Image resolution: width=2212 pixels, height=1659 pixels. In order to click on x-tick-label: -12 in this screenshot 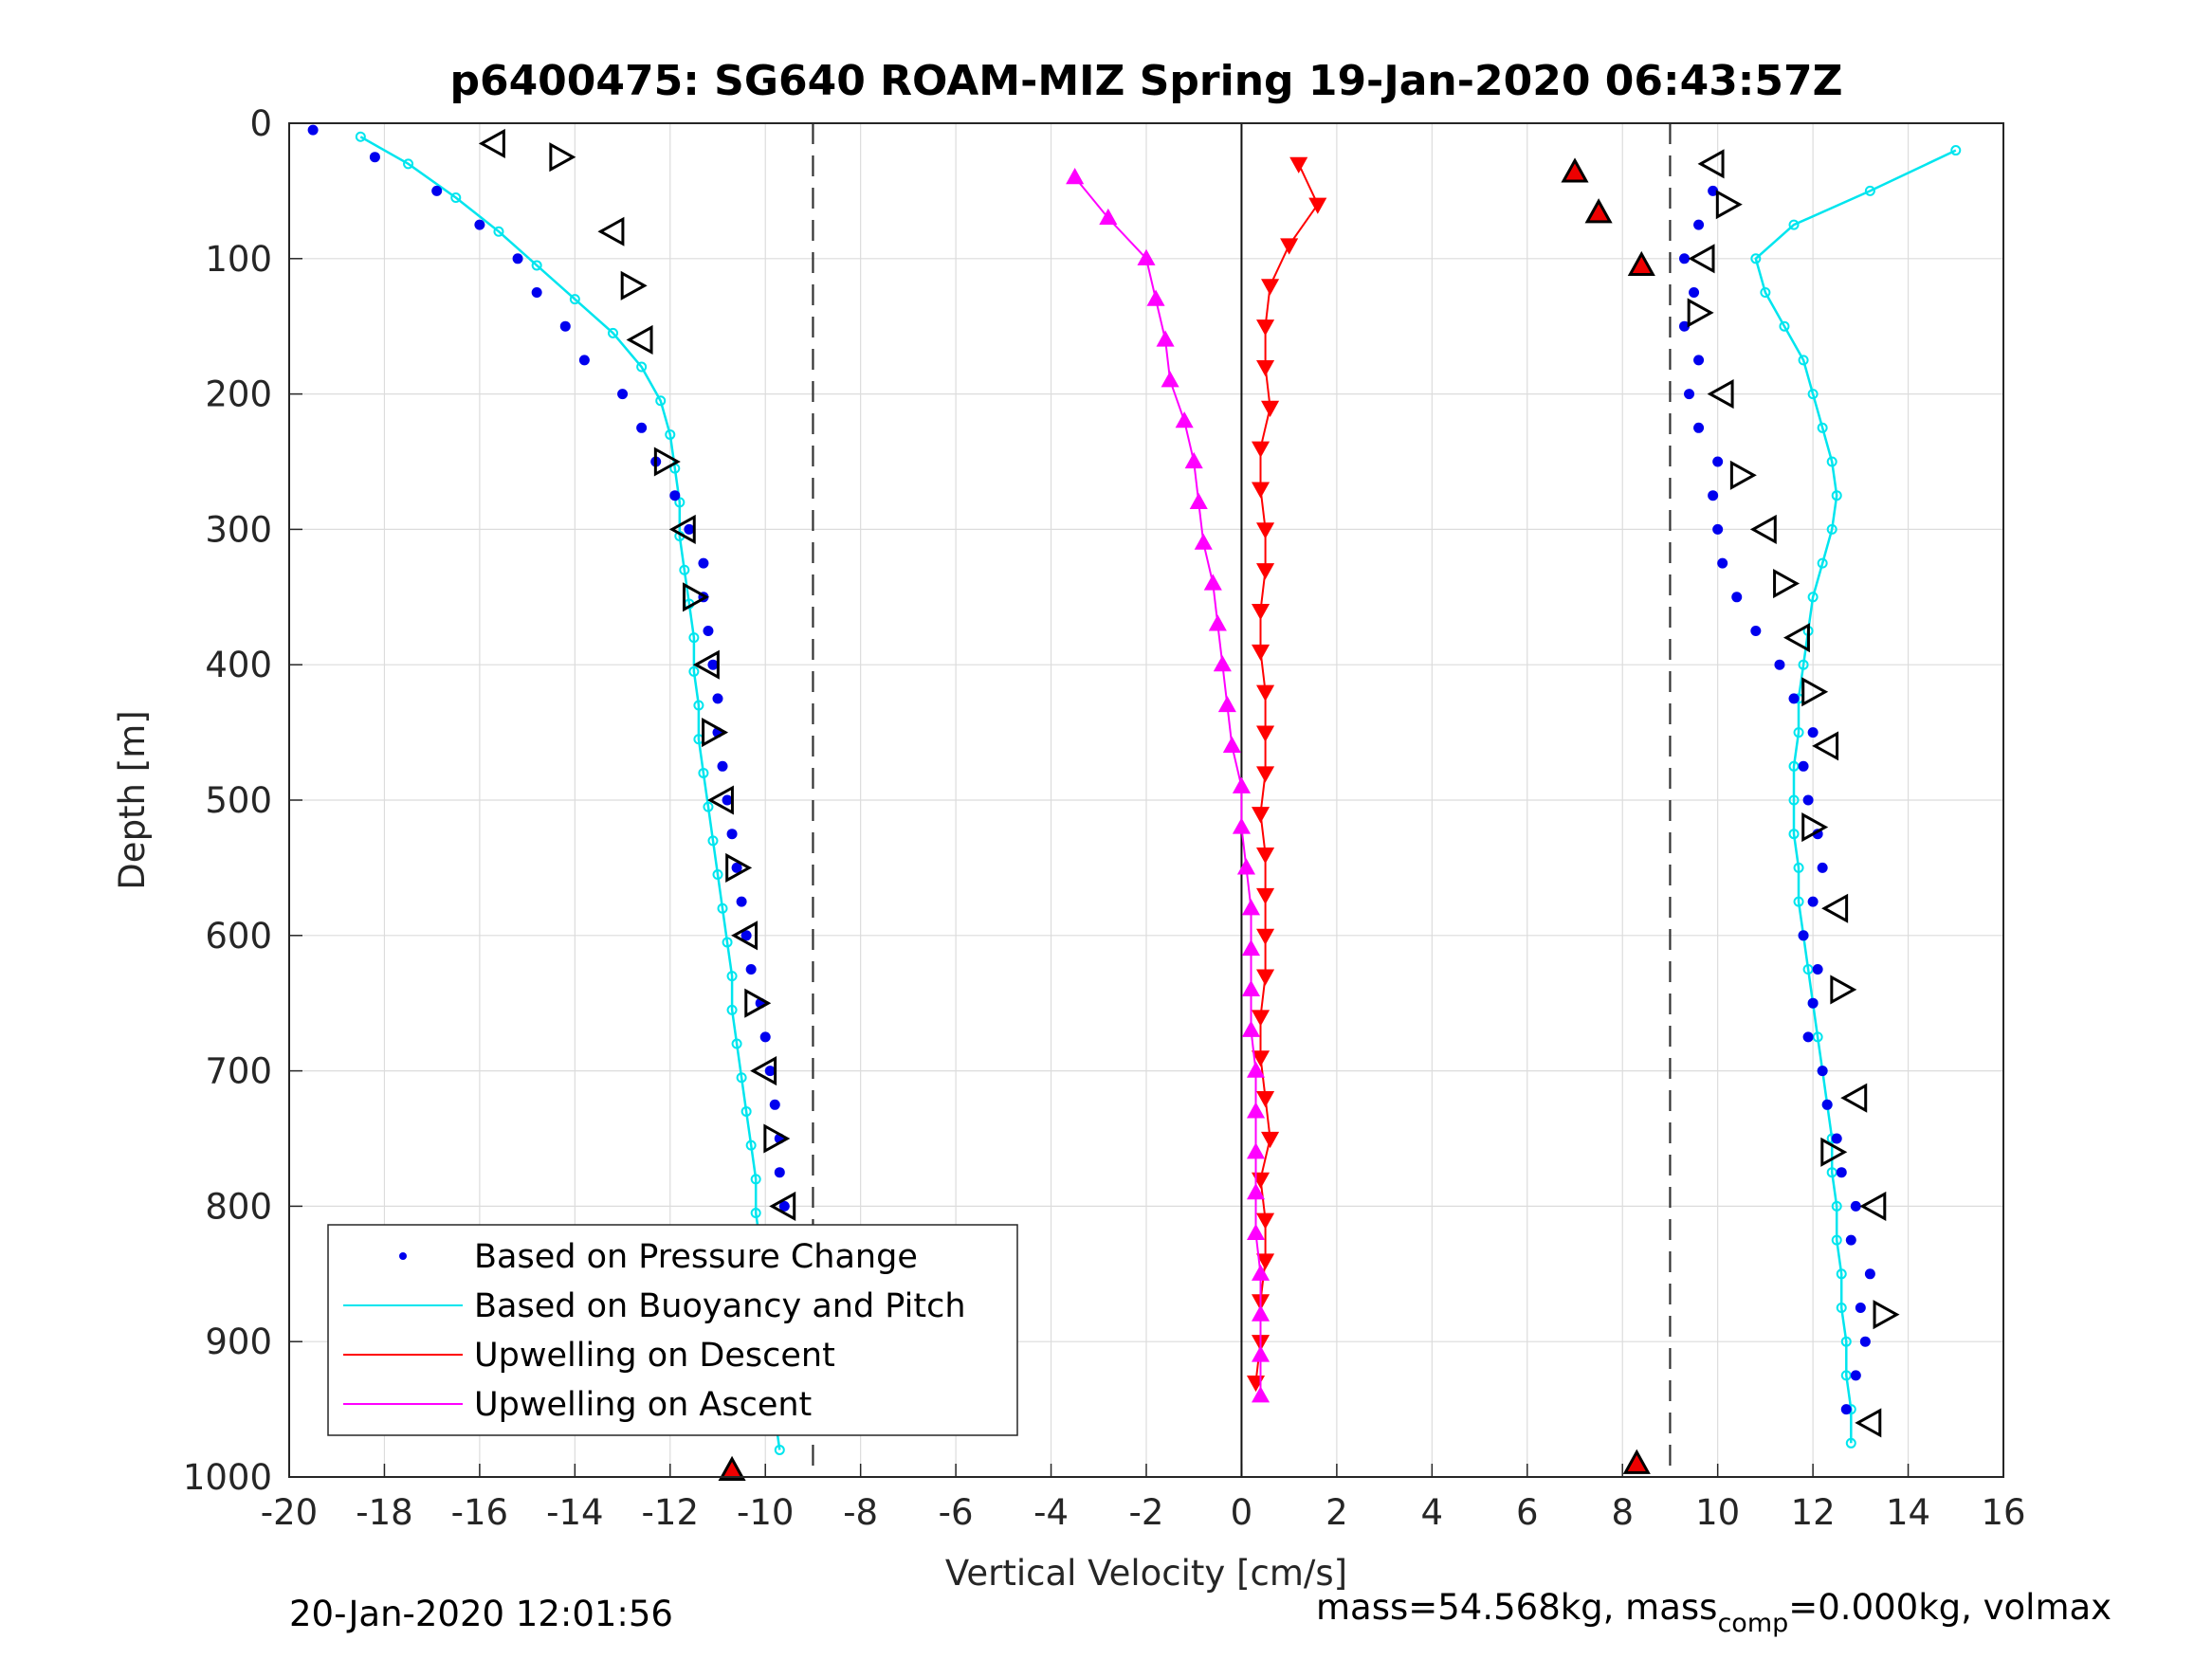, I will do `click(670, 1512)`.